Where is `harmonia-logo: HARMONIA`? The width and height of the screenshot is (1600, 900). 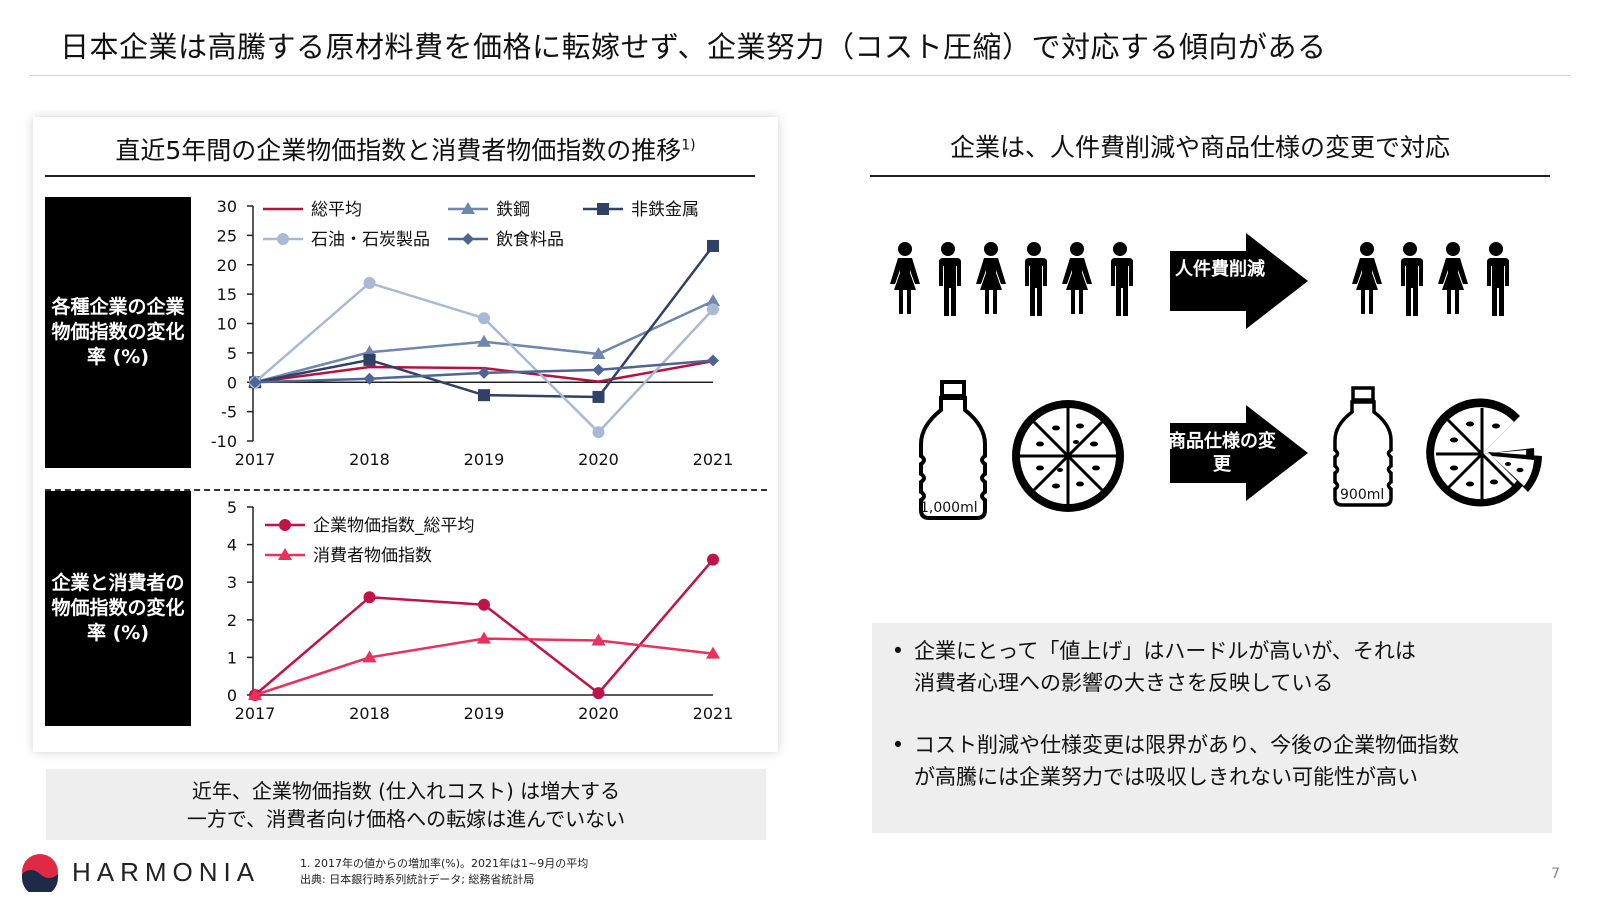
harmonia-logo: HARMONIA is located at coordinates (140, 872).